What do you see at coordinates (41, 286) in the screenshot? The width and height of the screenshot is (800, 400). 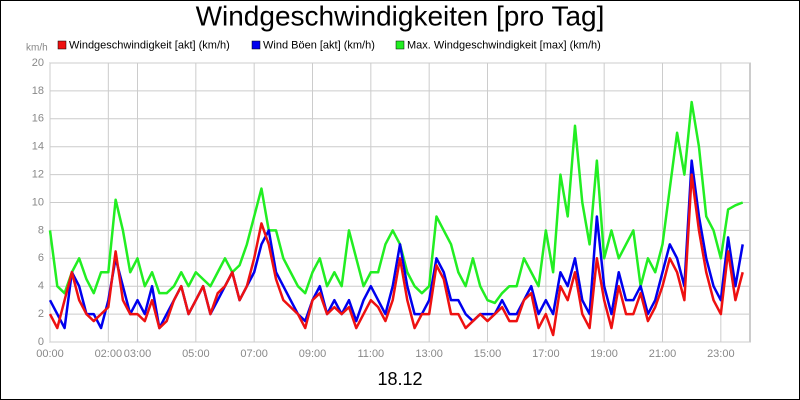 I see `y-tick-label: 4` at bounding box center [41, 286].